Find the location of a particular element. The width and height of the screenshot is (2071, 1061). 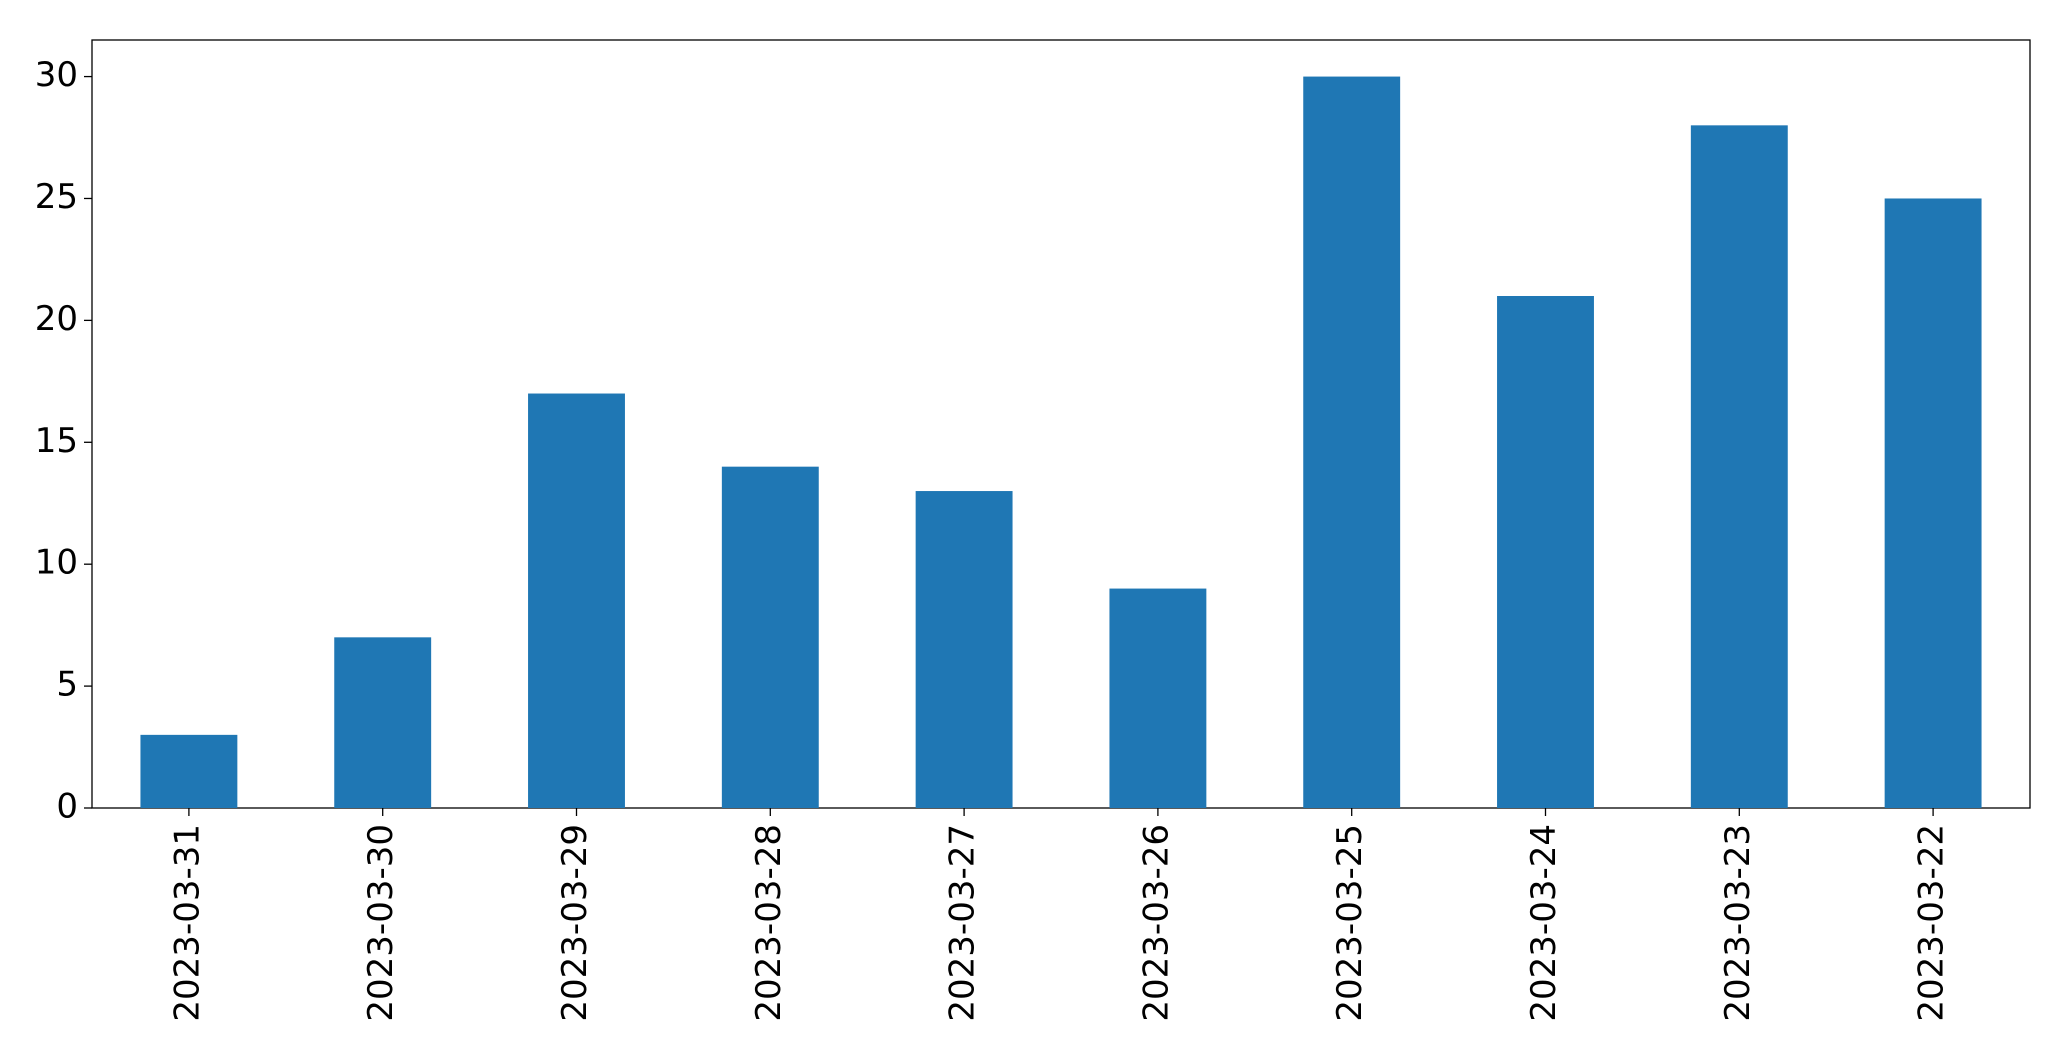

x-tick-label: 2023-03-23 is located at coordinates (1738, 923).